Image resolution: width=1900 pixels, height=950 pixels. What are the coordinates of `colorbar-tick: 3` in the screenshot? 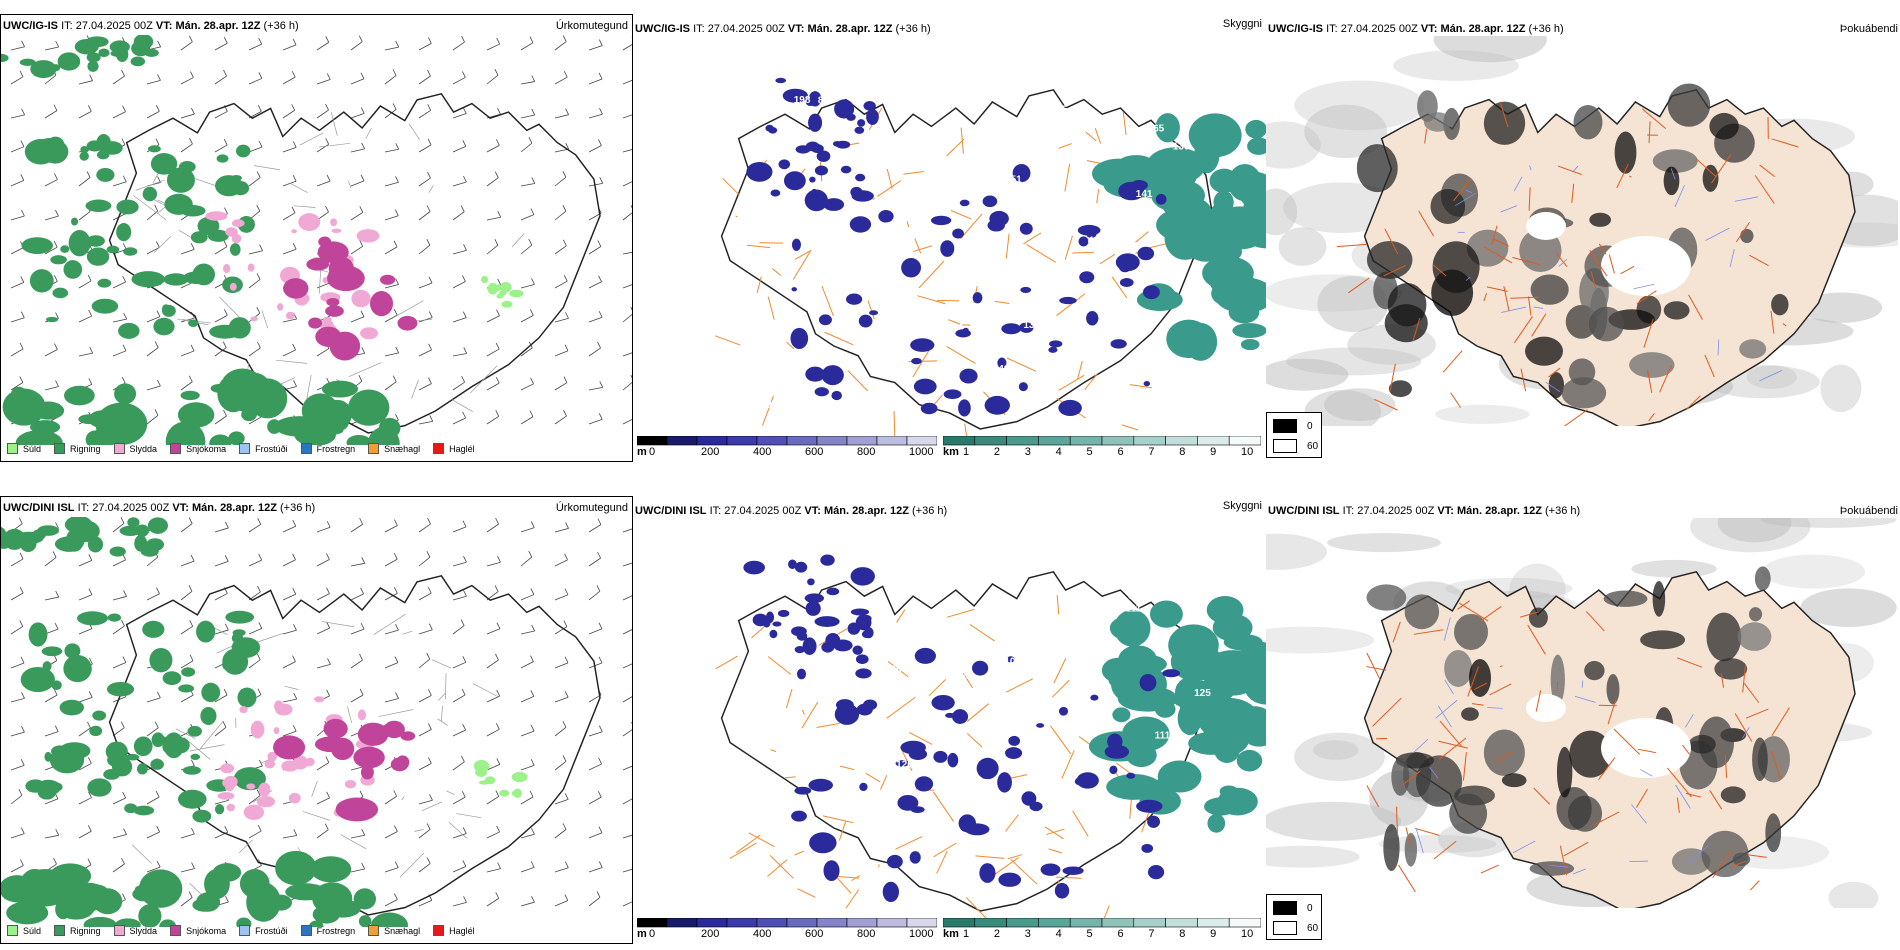 It's located at (1027, 452).